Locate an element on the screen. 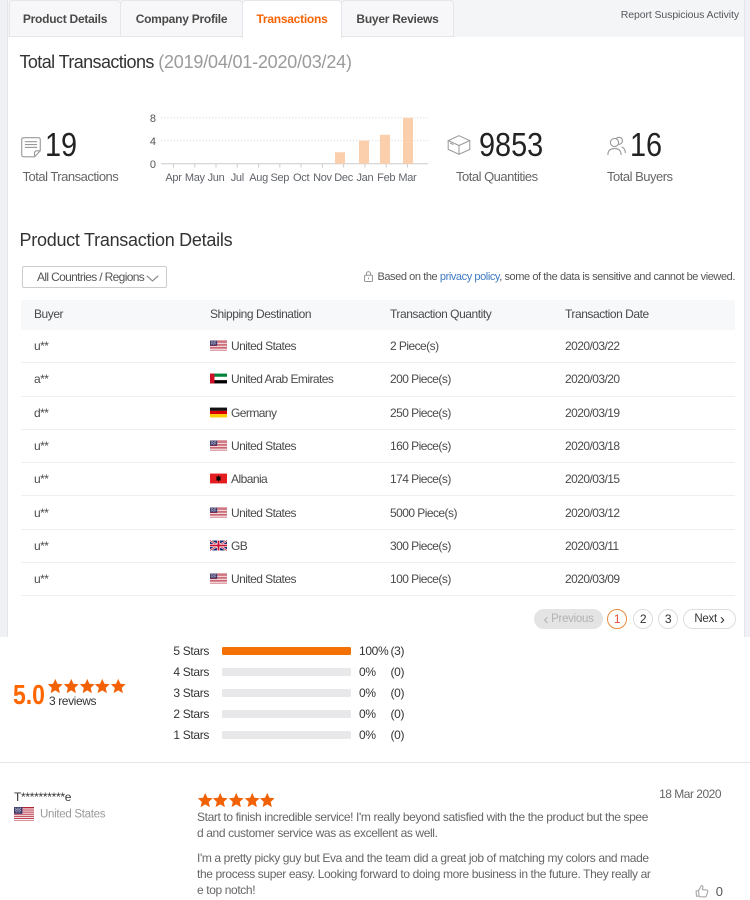 The width and height of the screenshot is (750, 900). svg-text: Aug is located at coordinates (258, 178).